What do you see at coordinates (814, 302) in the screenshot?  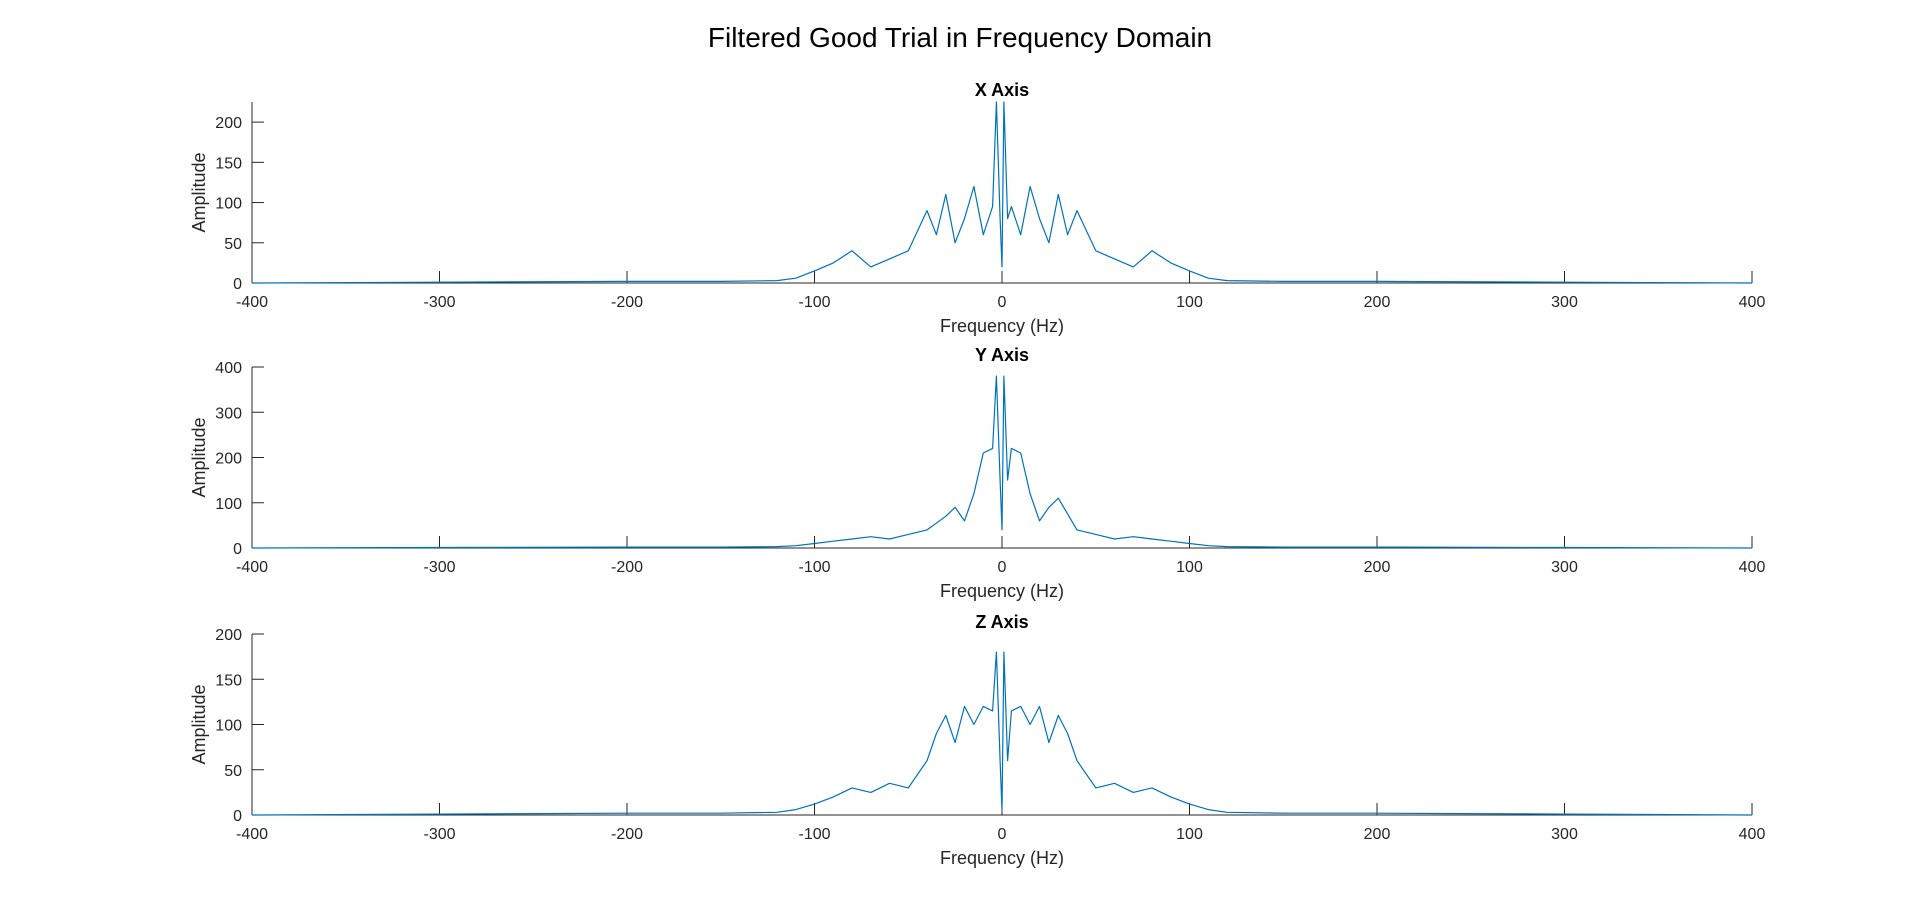 I see `chart-1-x-tick-label: -100` at bounding box center [814, 302].